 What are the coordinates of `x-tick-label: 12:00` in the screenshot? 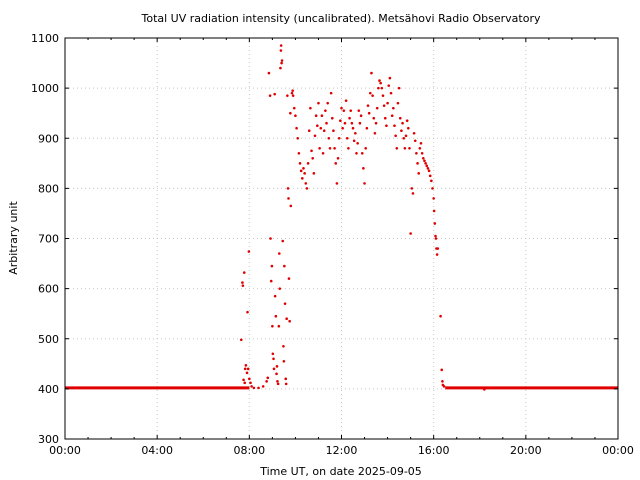 It's located at (342, 450).